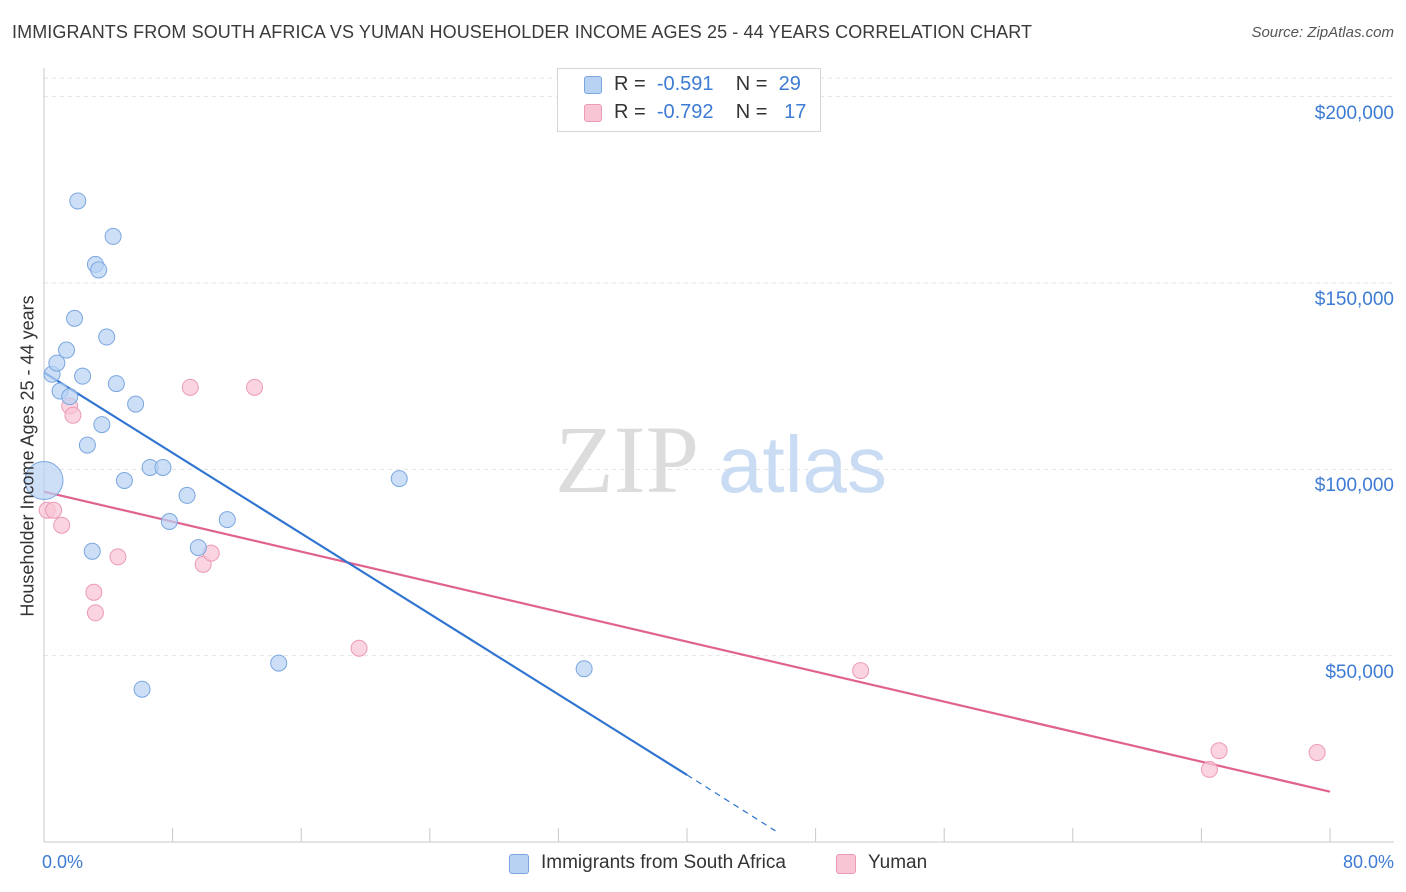 The width and height of the screenshot is (1406, 892). I want to click on stats-legend: R = -0.591 N = 29 R = -0.792 N = 17, so click(689, 100).